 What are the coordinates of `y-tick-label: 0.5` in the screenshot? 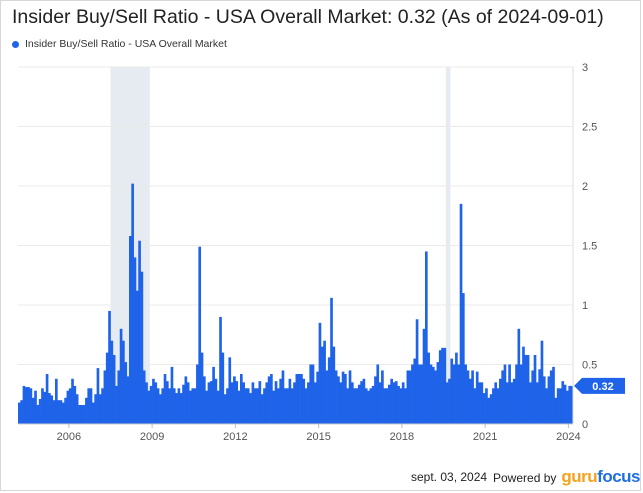 It's located at (589, 366).